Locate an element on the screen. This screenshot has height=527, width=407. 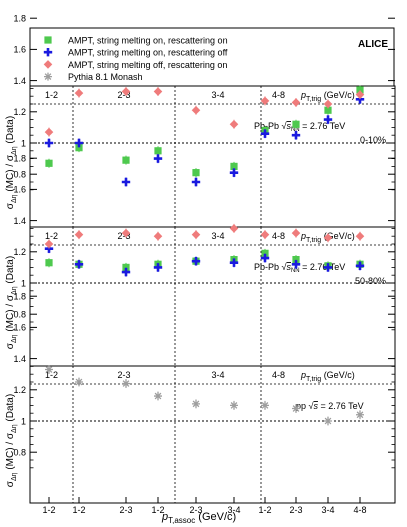
legend-marker-ampt_sm_on_rs_on is located at coordinates (48, 40).